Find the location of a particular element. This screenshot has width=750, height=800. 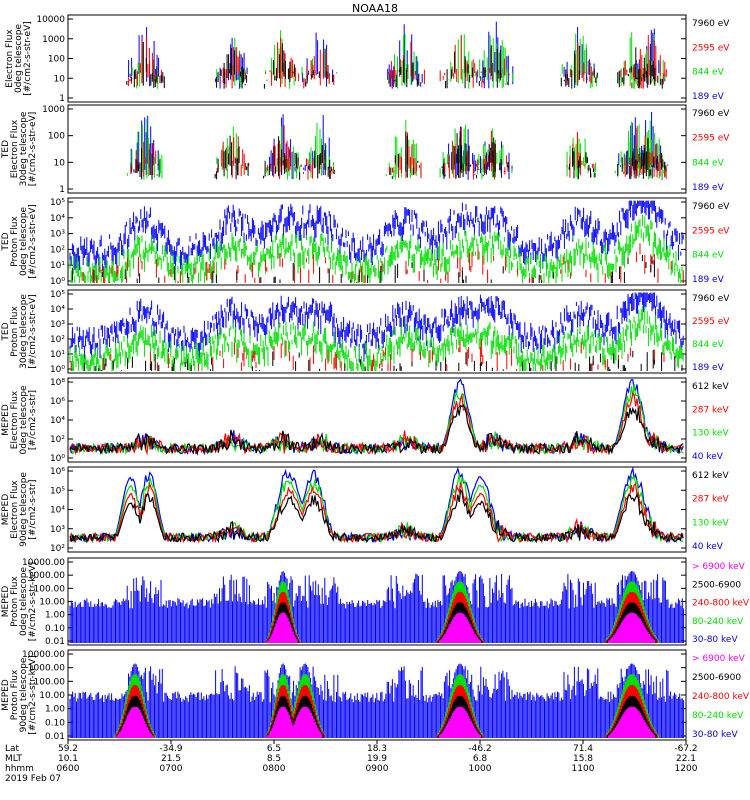

legend-entry: 80-240 keV is located at coordinates (718, 622).